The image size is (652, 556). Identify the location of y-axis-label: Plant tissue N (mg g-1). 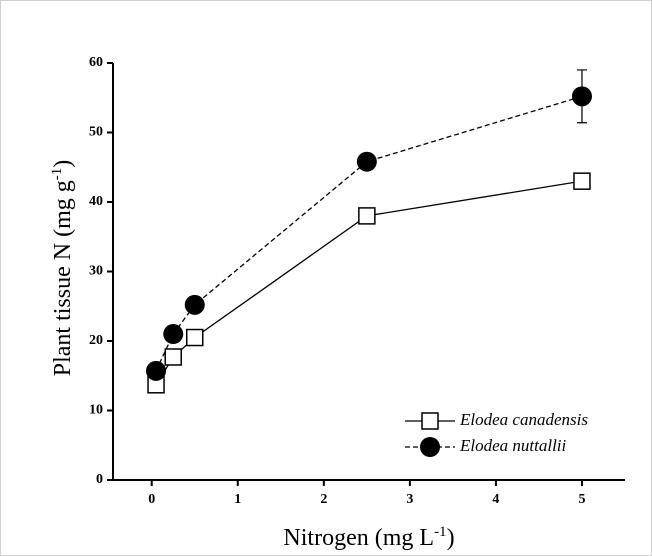
(62, 268).